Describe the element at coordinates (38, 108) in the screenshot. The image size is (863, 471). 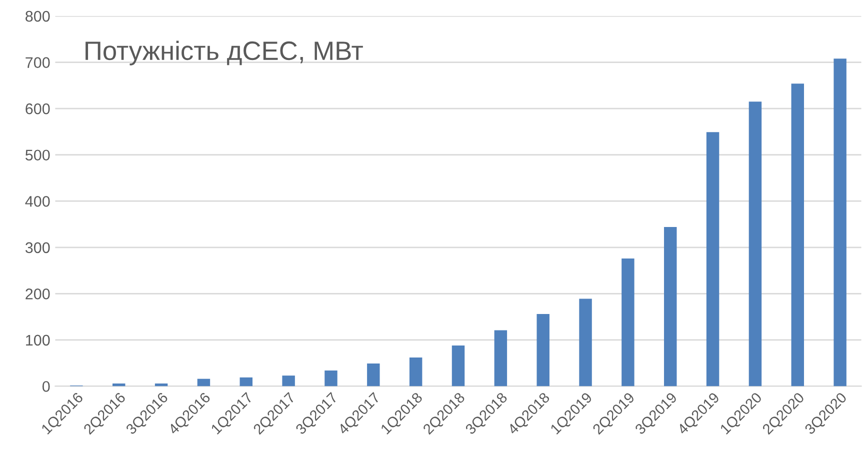
I see `y-tick-label: 600` at that location.